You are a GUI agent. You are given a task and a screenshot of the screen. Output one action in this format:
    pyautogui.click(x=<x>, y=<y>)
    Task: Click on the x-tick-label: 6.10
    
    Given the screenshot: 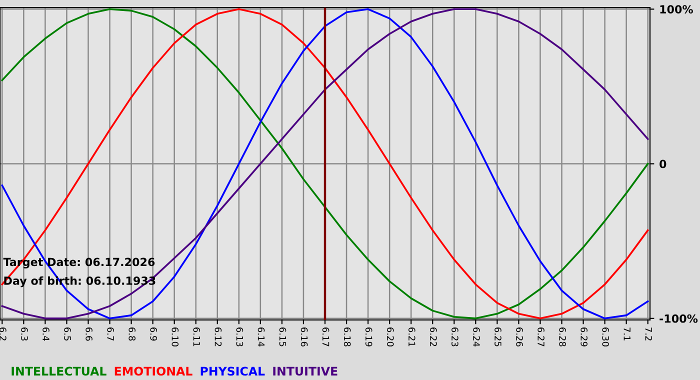 What is the action you would take?
    pyautogui.click(x=175, y=337)
    